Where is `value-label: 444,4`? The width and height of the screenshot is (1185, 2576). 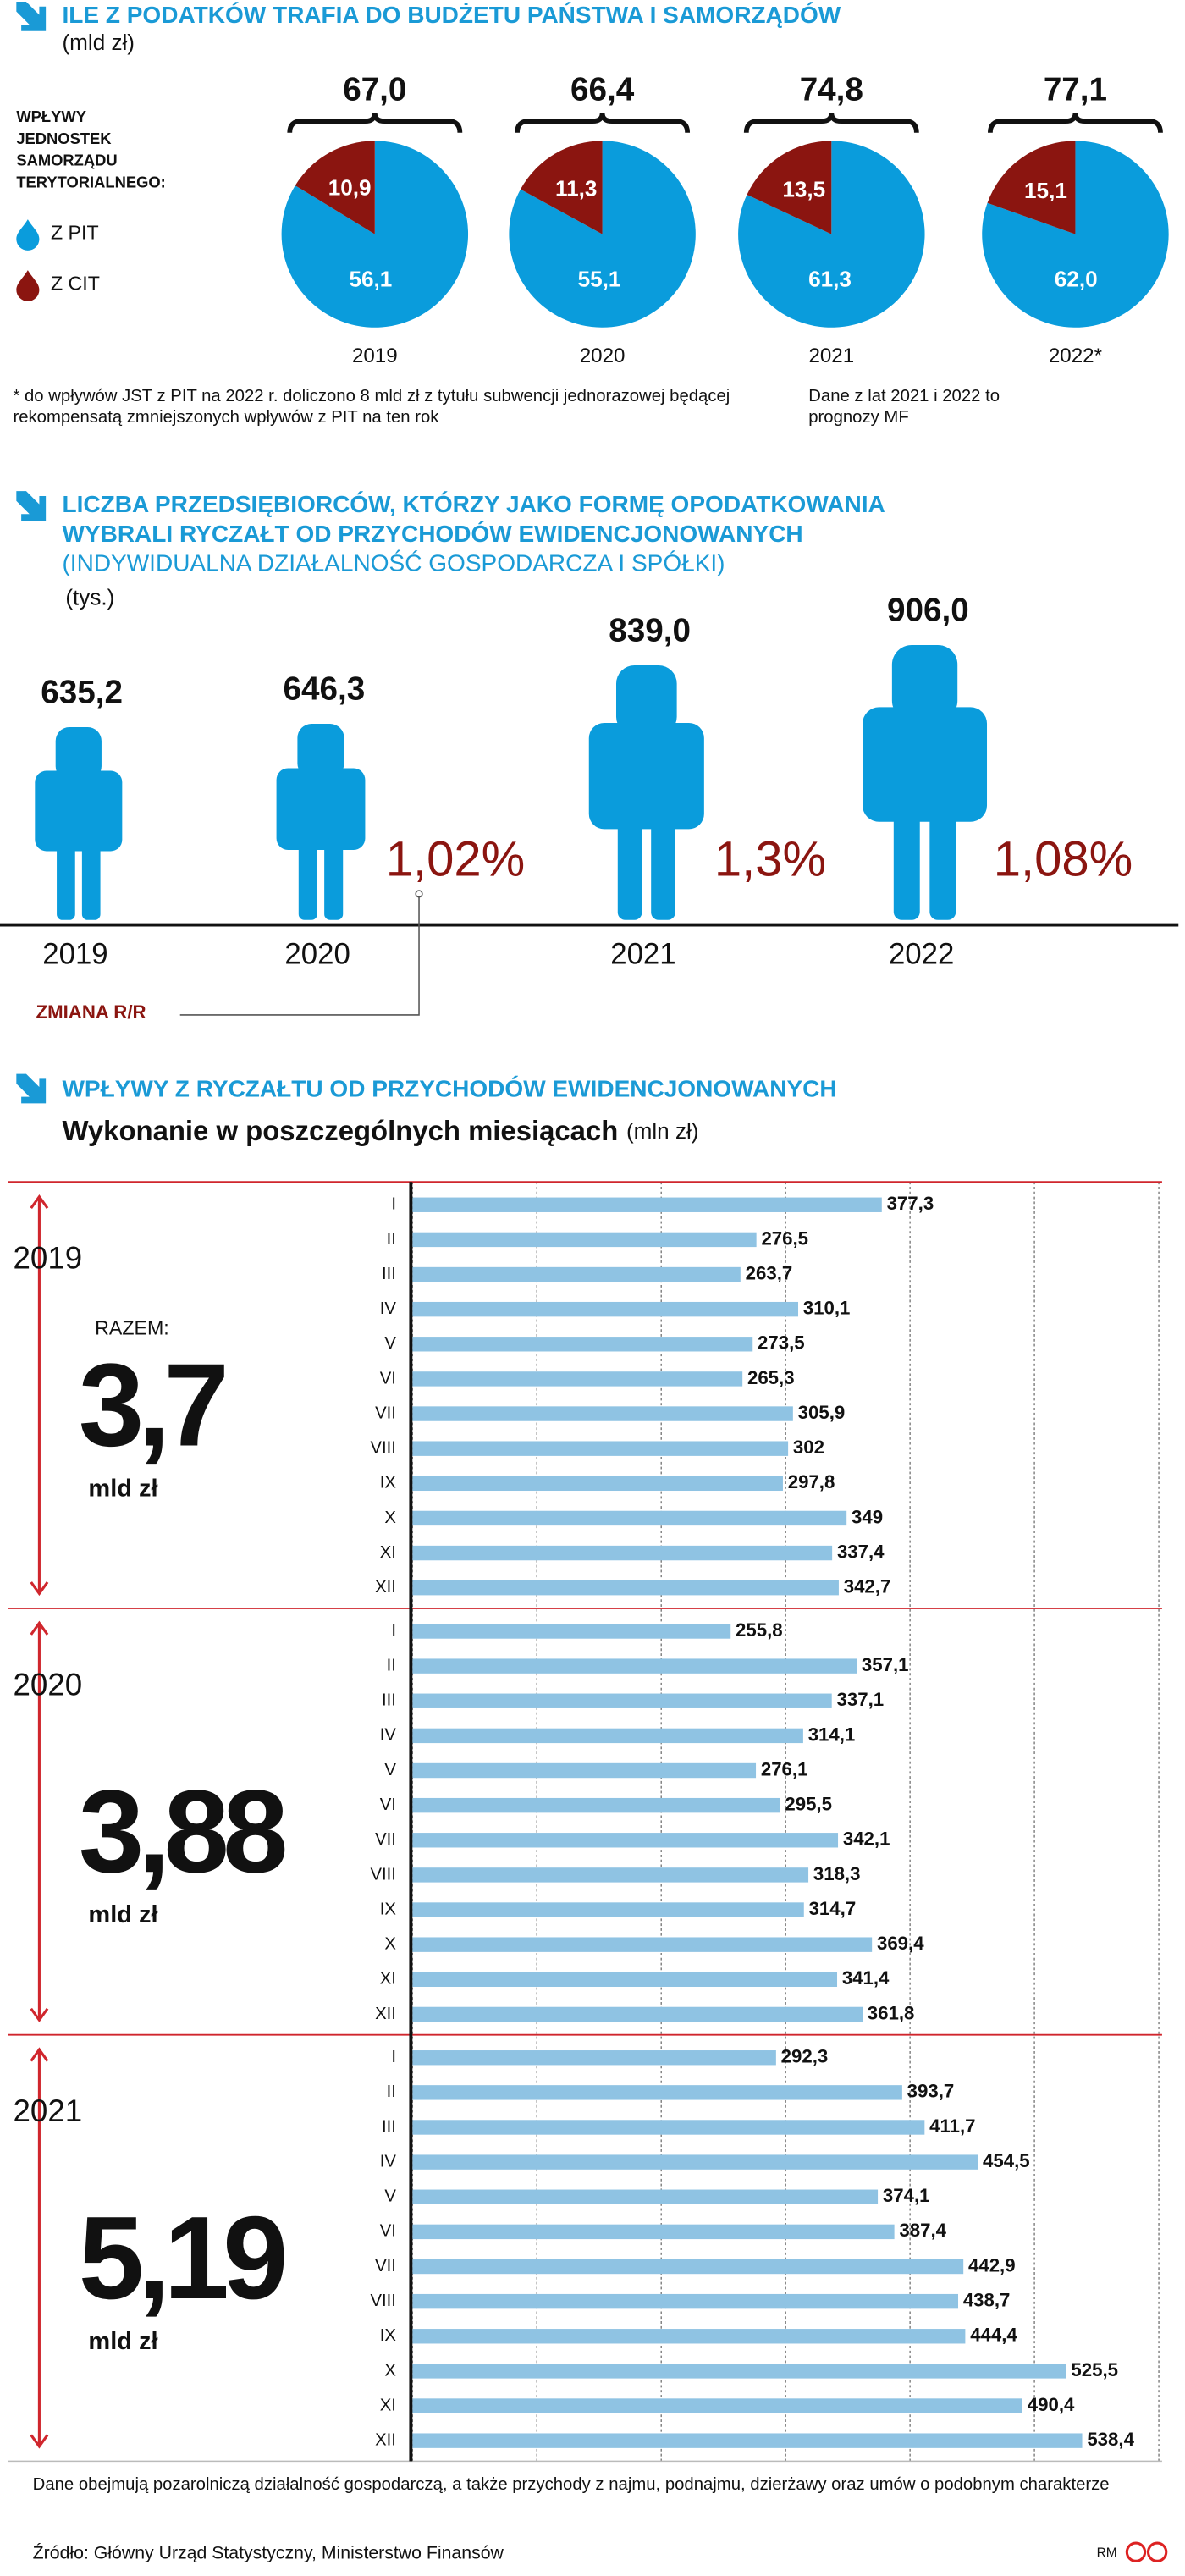 value-label: 444,4 is located at coordinates (993, 2336).